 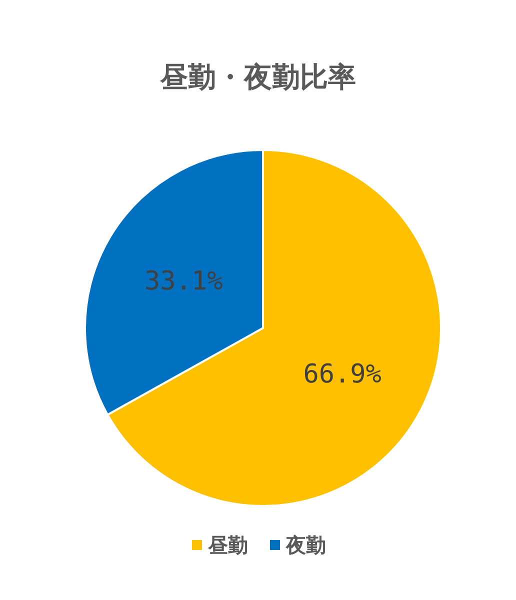 What do you see at coordinates (342, 375) in the screenshot?
I see `data-label: 66.9%` at bounding box center [342, 375].